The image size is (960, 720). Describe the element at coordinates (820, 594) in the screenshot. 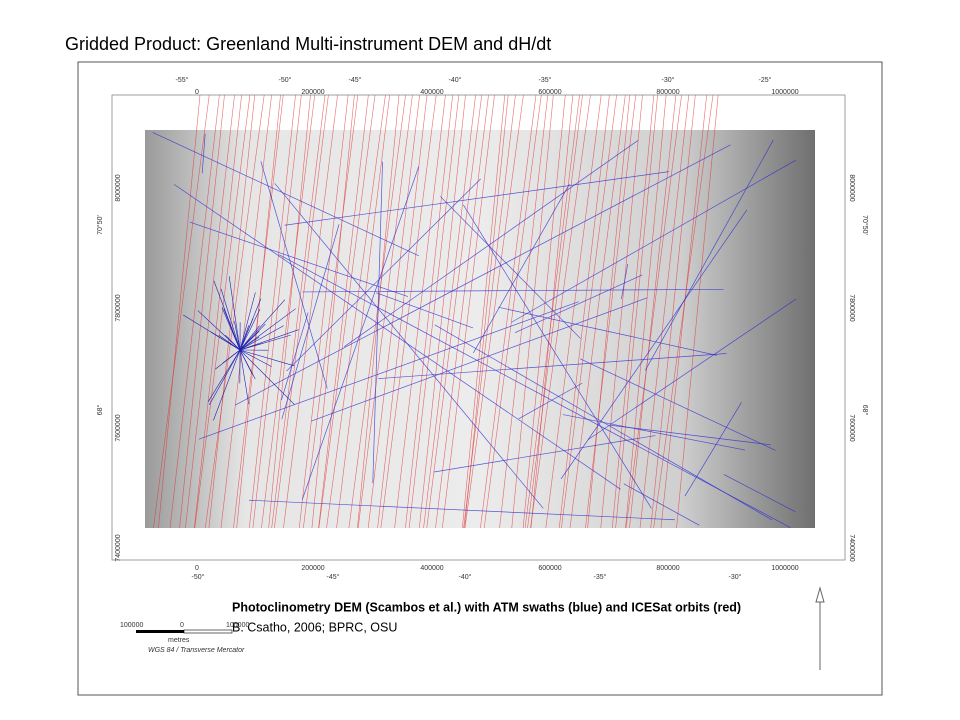

I see `north-arrow-head` at that location.